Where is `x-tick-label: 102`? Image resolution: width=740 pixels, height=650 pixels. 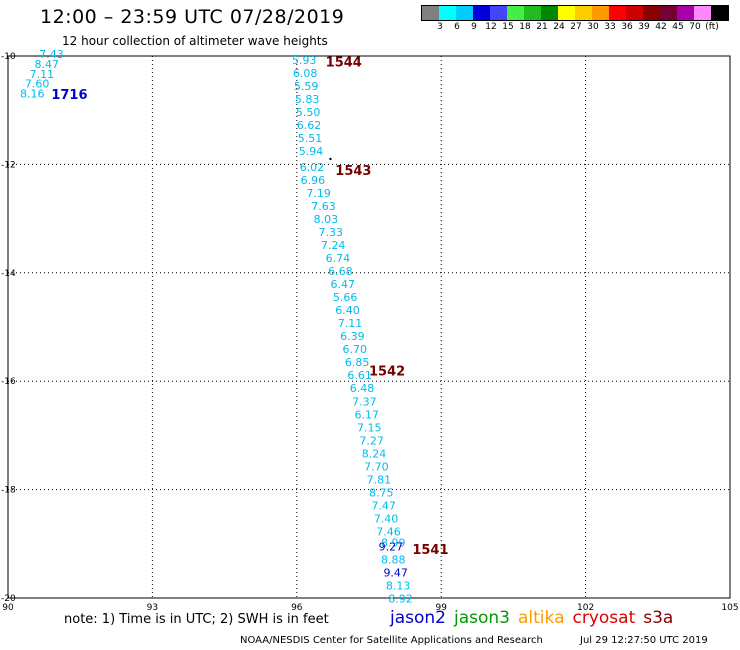
x-tick-label: 102 is located at coordinates (585, 608).